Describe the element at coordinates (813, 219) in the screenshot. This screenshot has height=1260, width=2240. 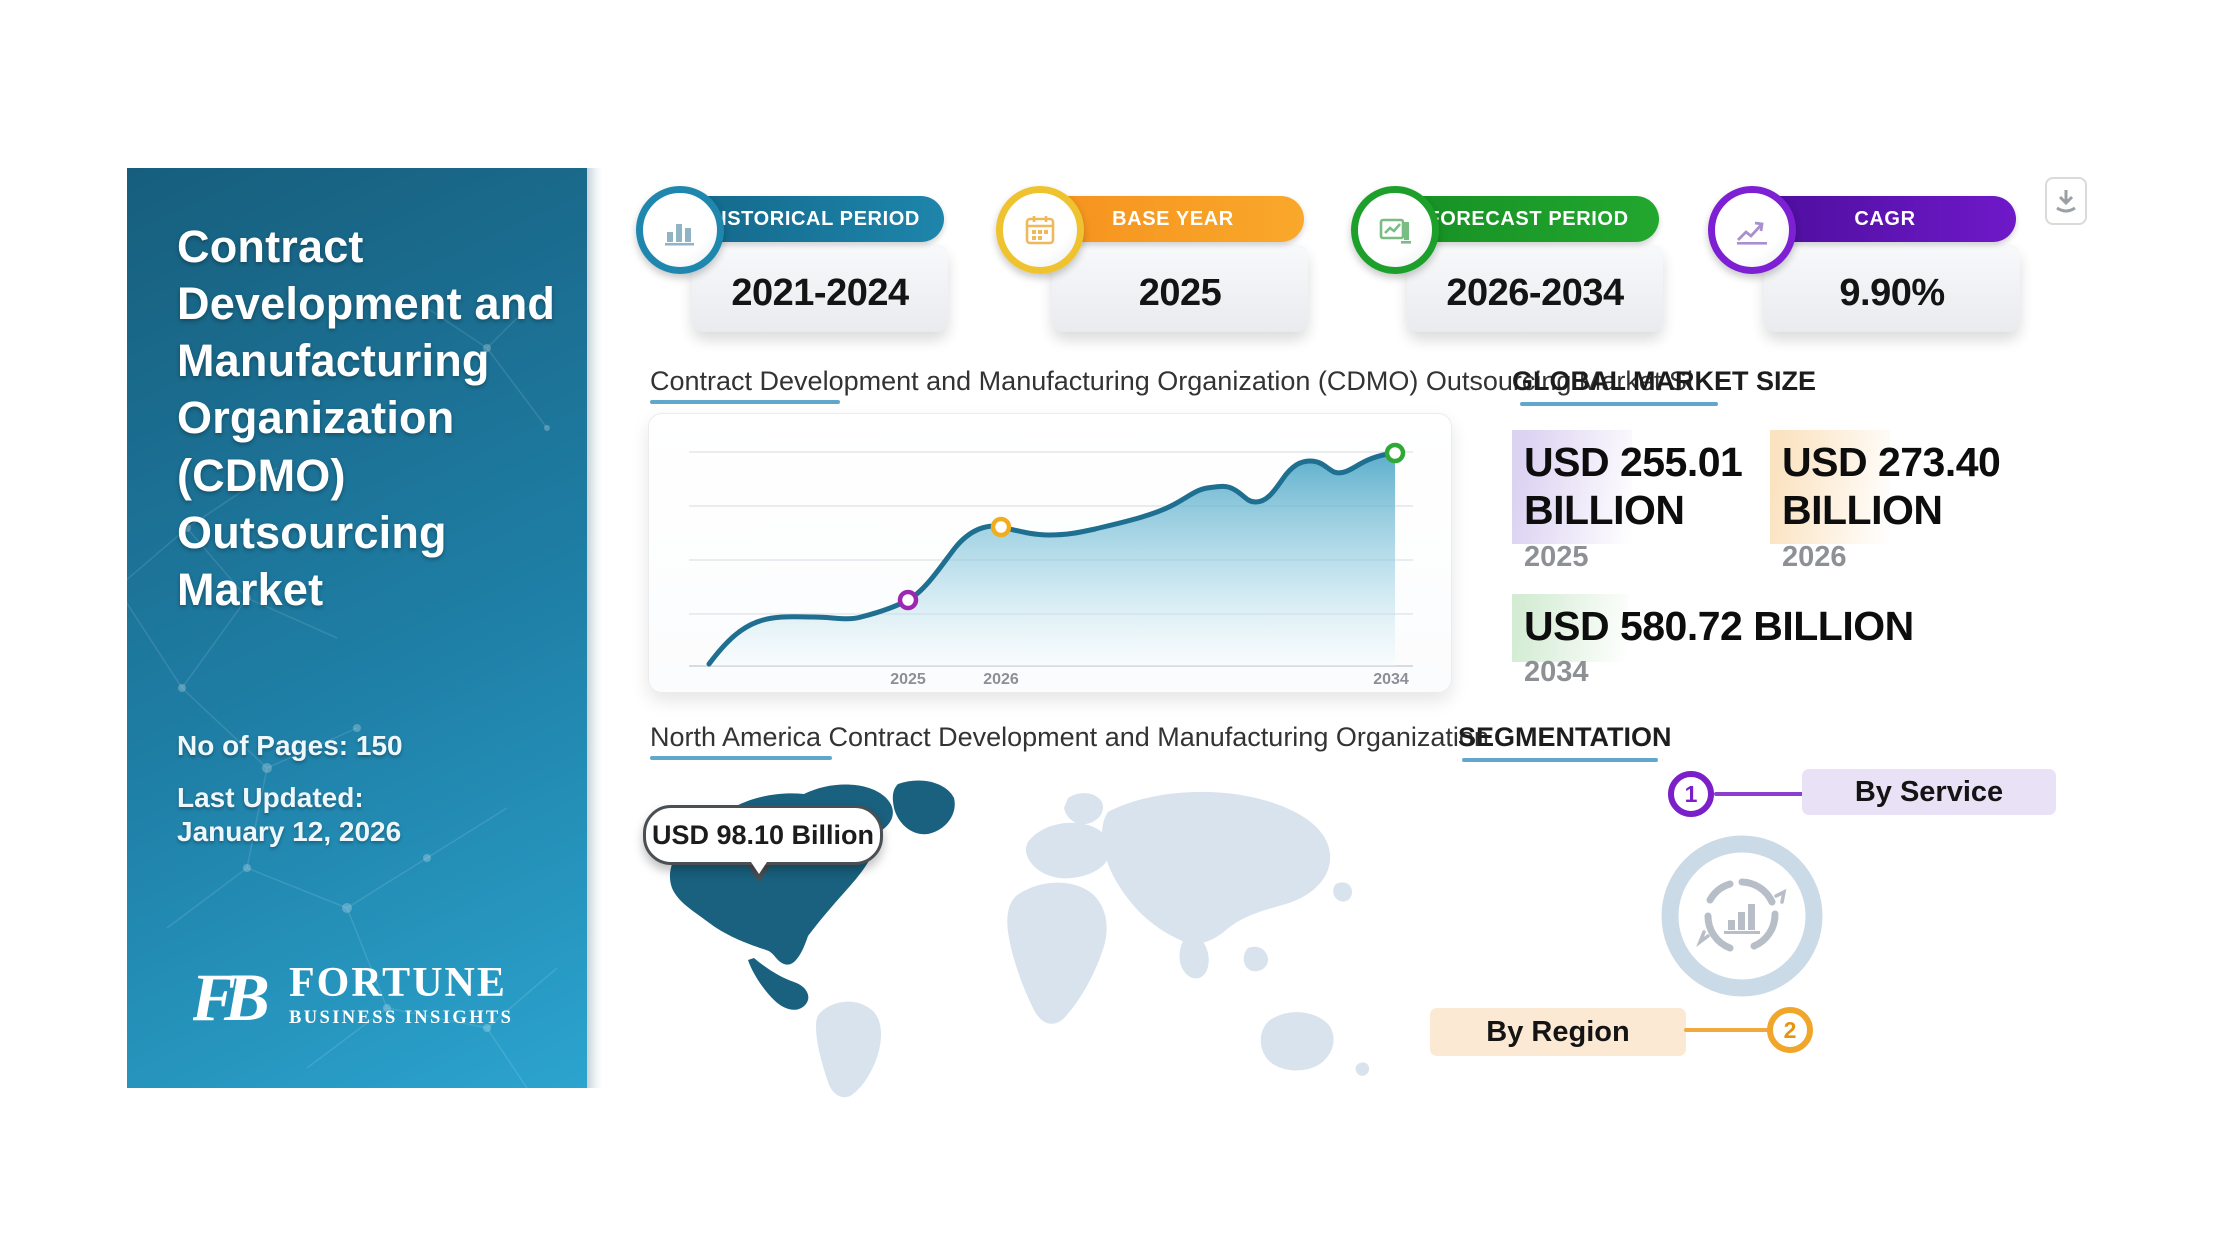
I see `badge-header: HISTORICAL PERIOD` at that location.